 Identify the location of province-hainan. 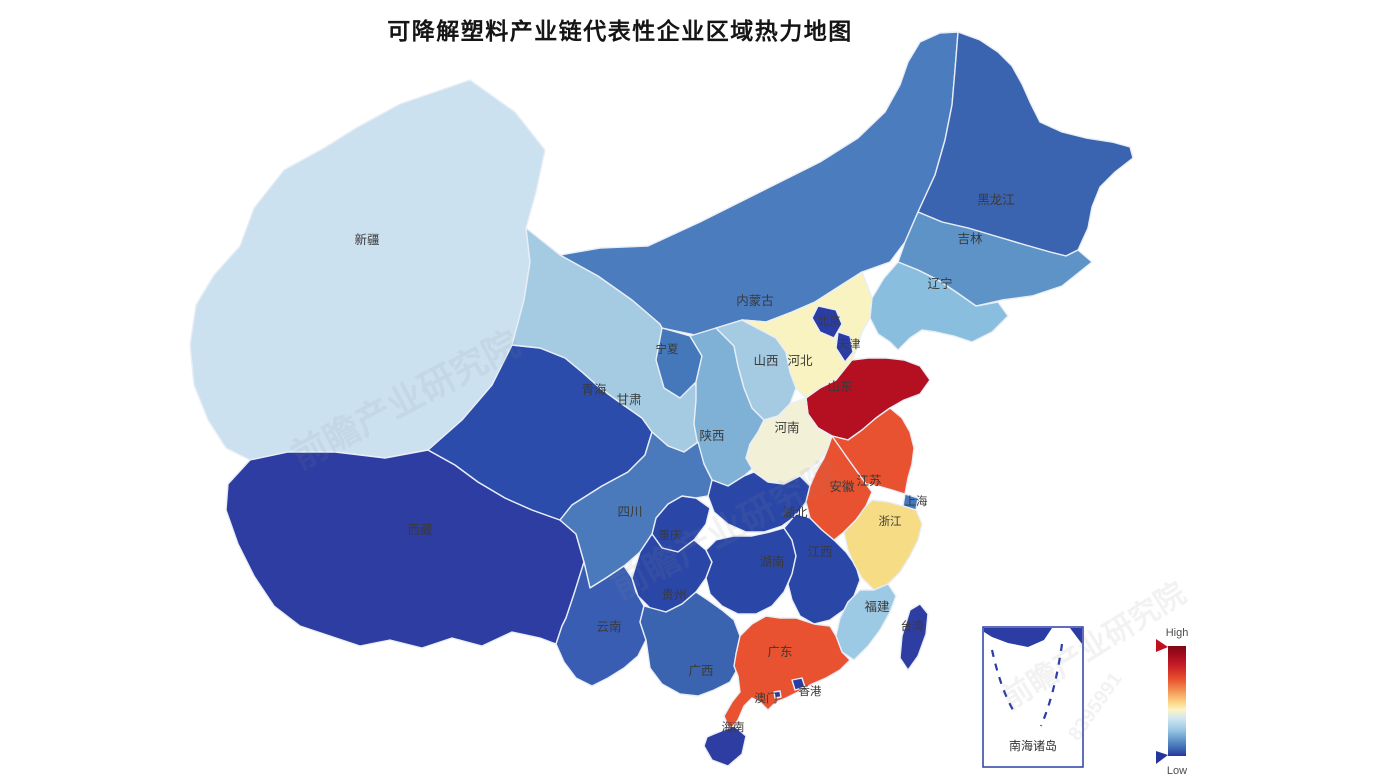
(725, 746).